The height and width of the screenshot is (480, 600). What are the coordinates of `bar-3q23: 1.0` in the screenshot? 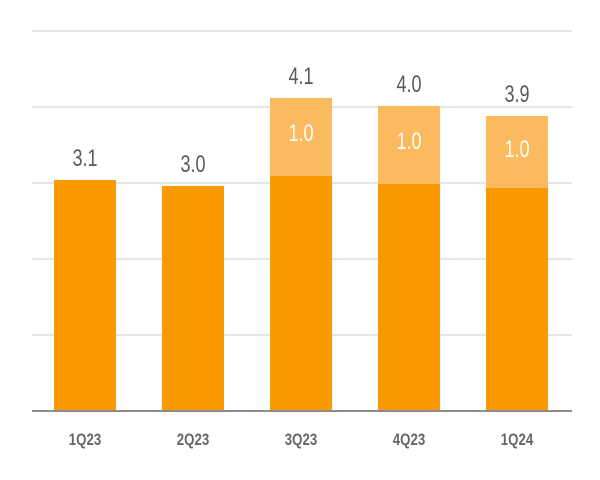 It's located at (301, 254).